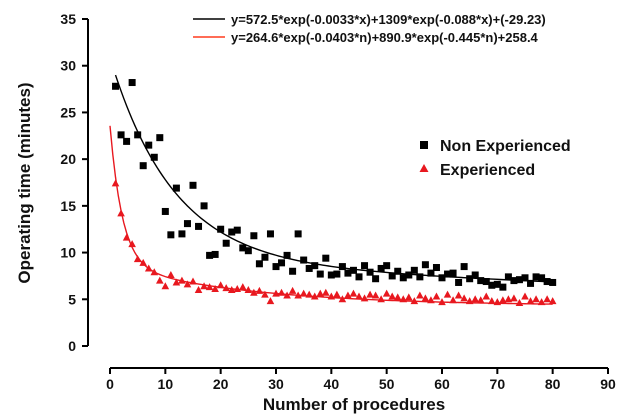  Describe the element at coordinates (332, 384) in the screenshot. I see `x-tick-label: 40` at that location.